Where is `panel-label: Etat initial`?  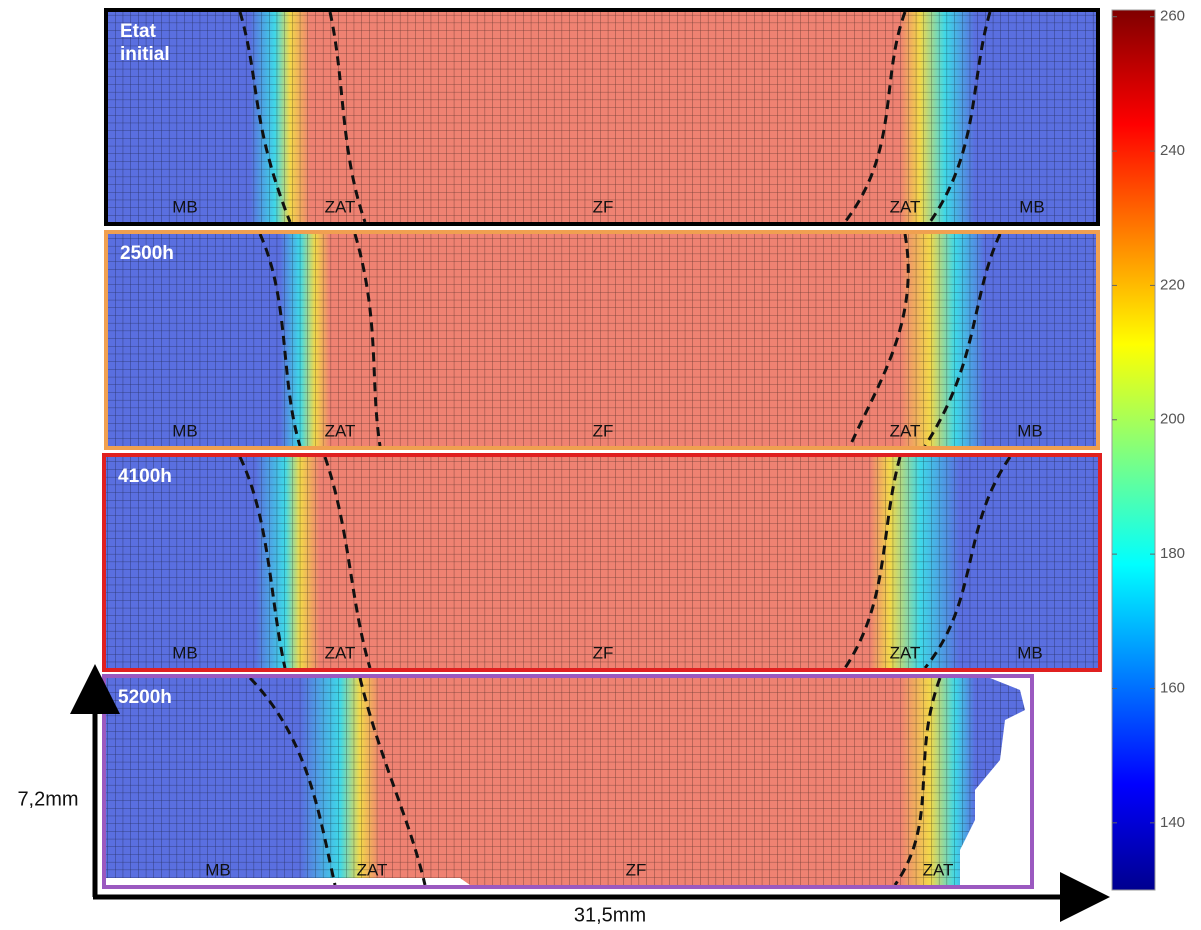
panel-label: Etat initial is located at coordinates (145, 43).